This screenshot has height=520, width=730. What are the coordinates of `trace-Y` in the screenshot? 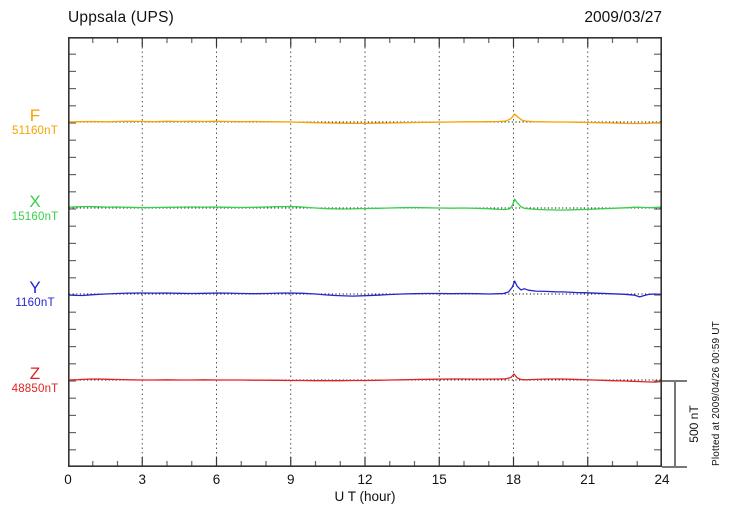 It's located at (365, 289).